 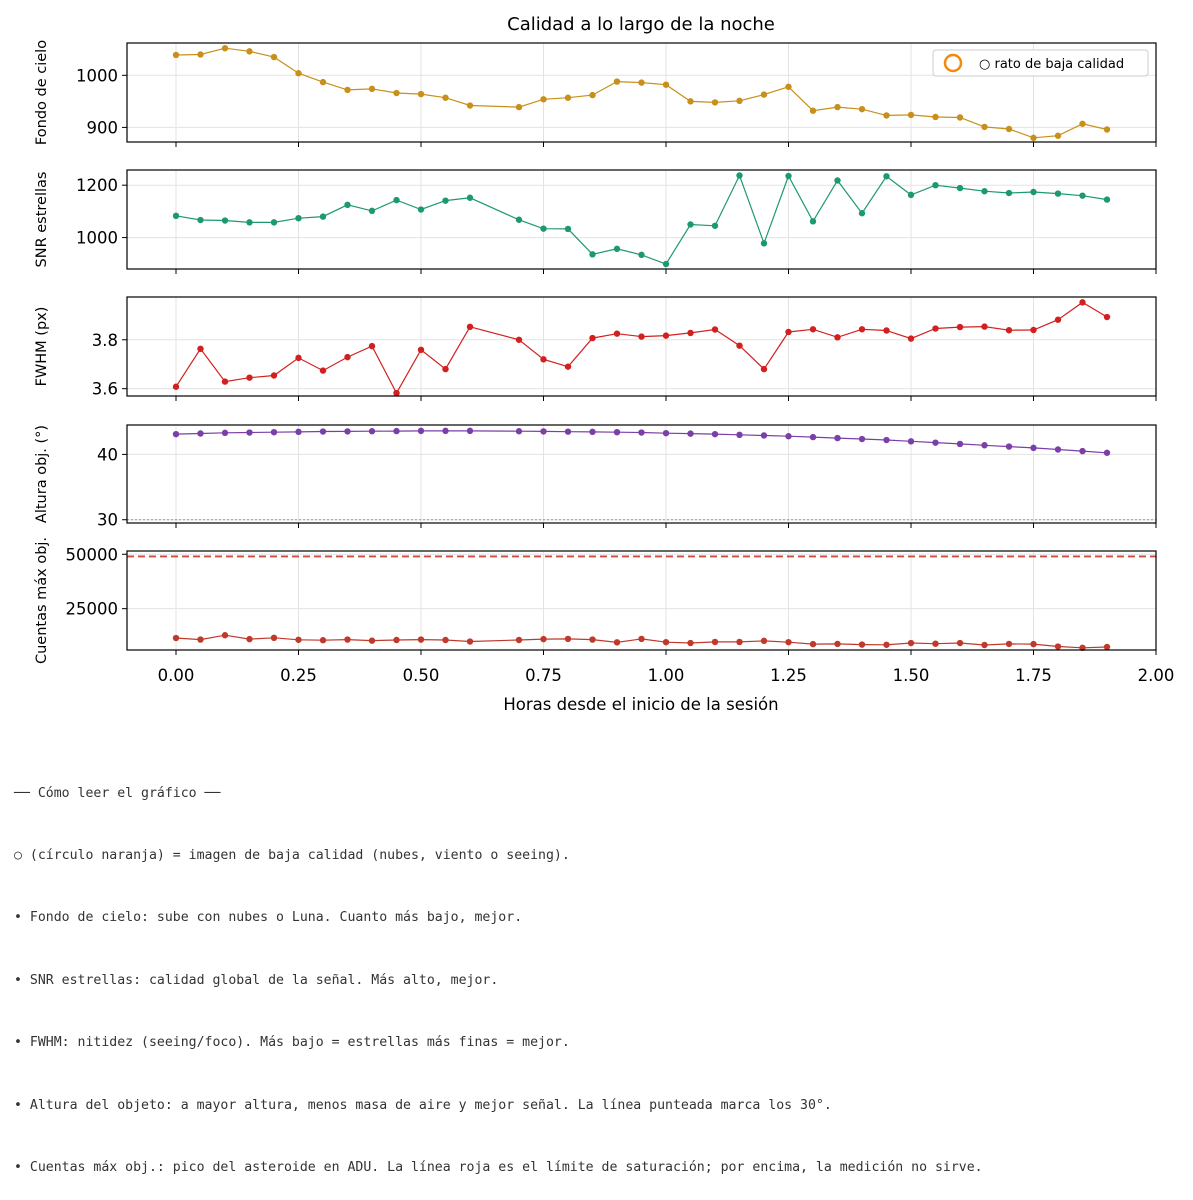 What do you see at coordinates (117, 793) in the screenshot?
I see `notes-heading: ── Cómo leer el gráfico ──` at bounding box center [117, 793].